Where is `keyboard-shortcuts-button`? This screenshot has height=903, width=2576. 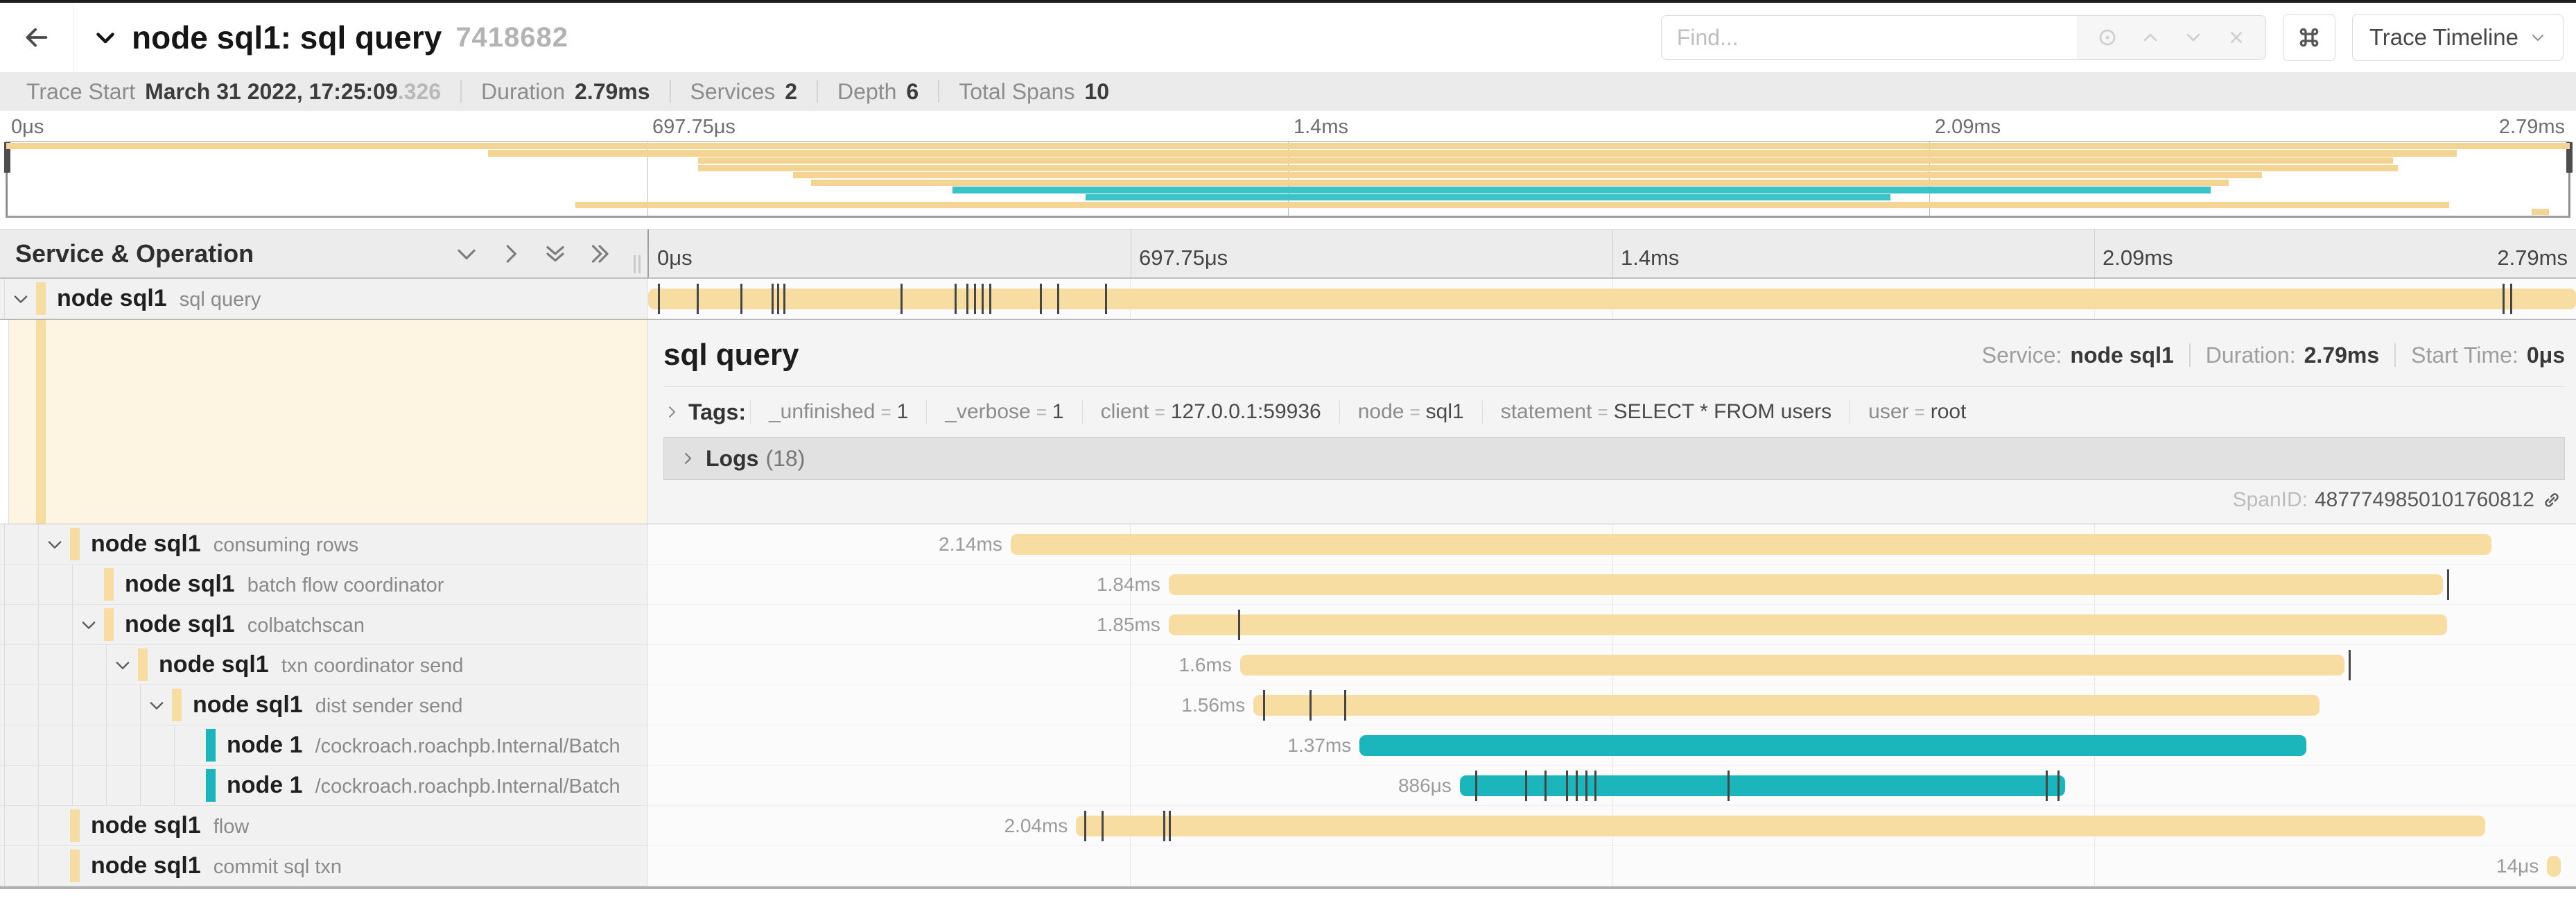 keyboard-shortcuts-button is located at coordinates (2308, 37).